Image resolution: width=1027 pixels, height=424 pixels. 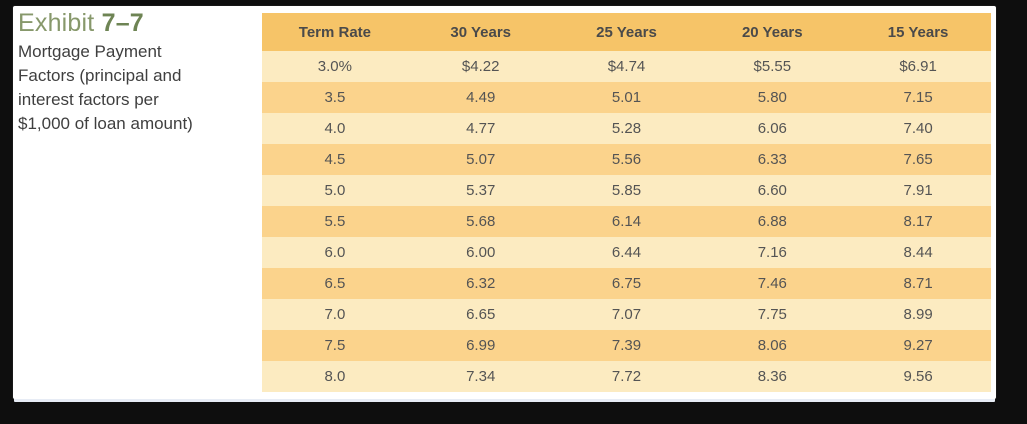 What do you see at coordinates (918, 159) in the screenshot?
I see `cell-factor: 7.65` at bounding box center [918, 159].